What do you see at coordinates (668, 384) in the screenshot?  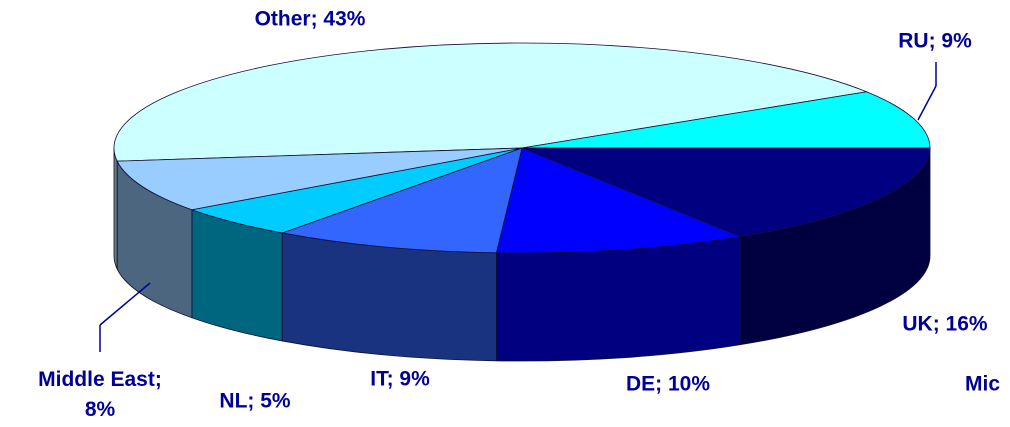 I see `data-label: DE; 10%` at bounding box center [668, 384].